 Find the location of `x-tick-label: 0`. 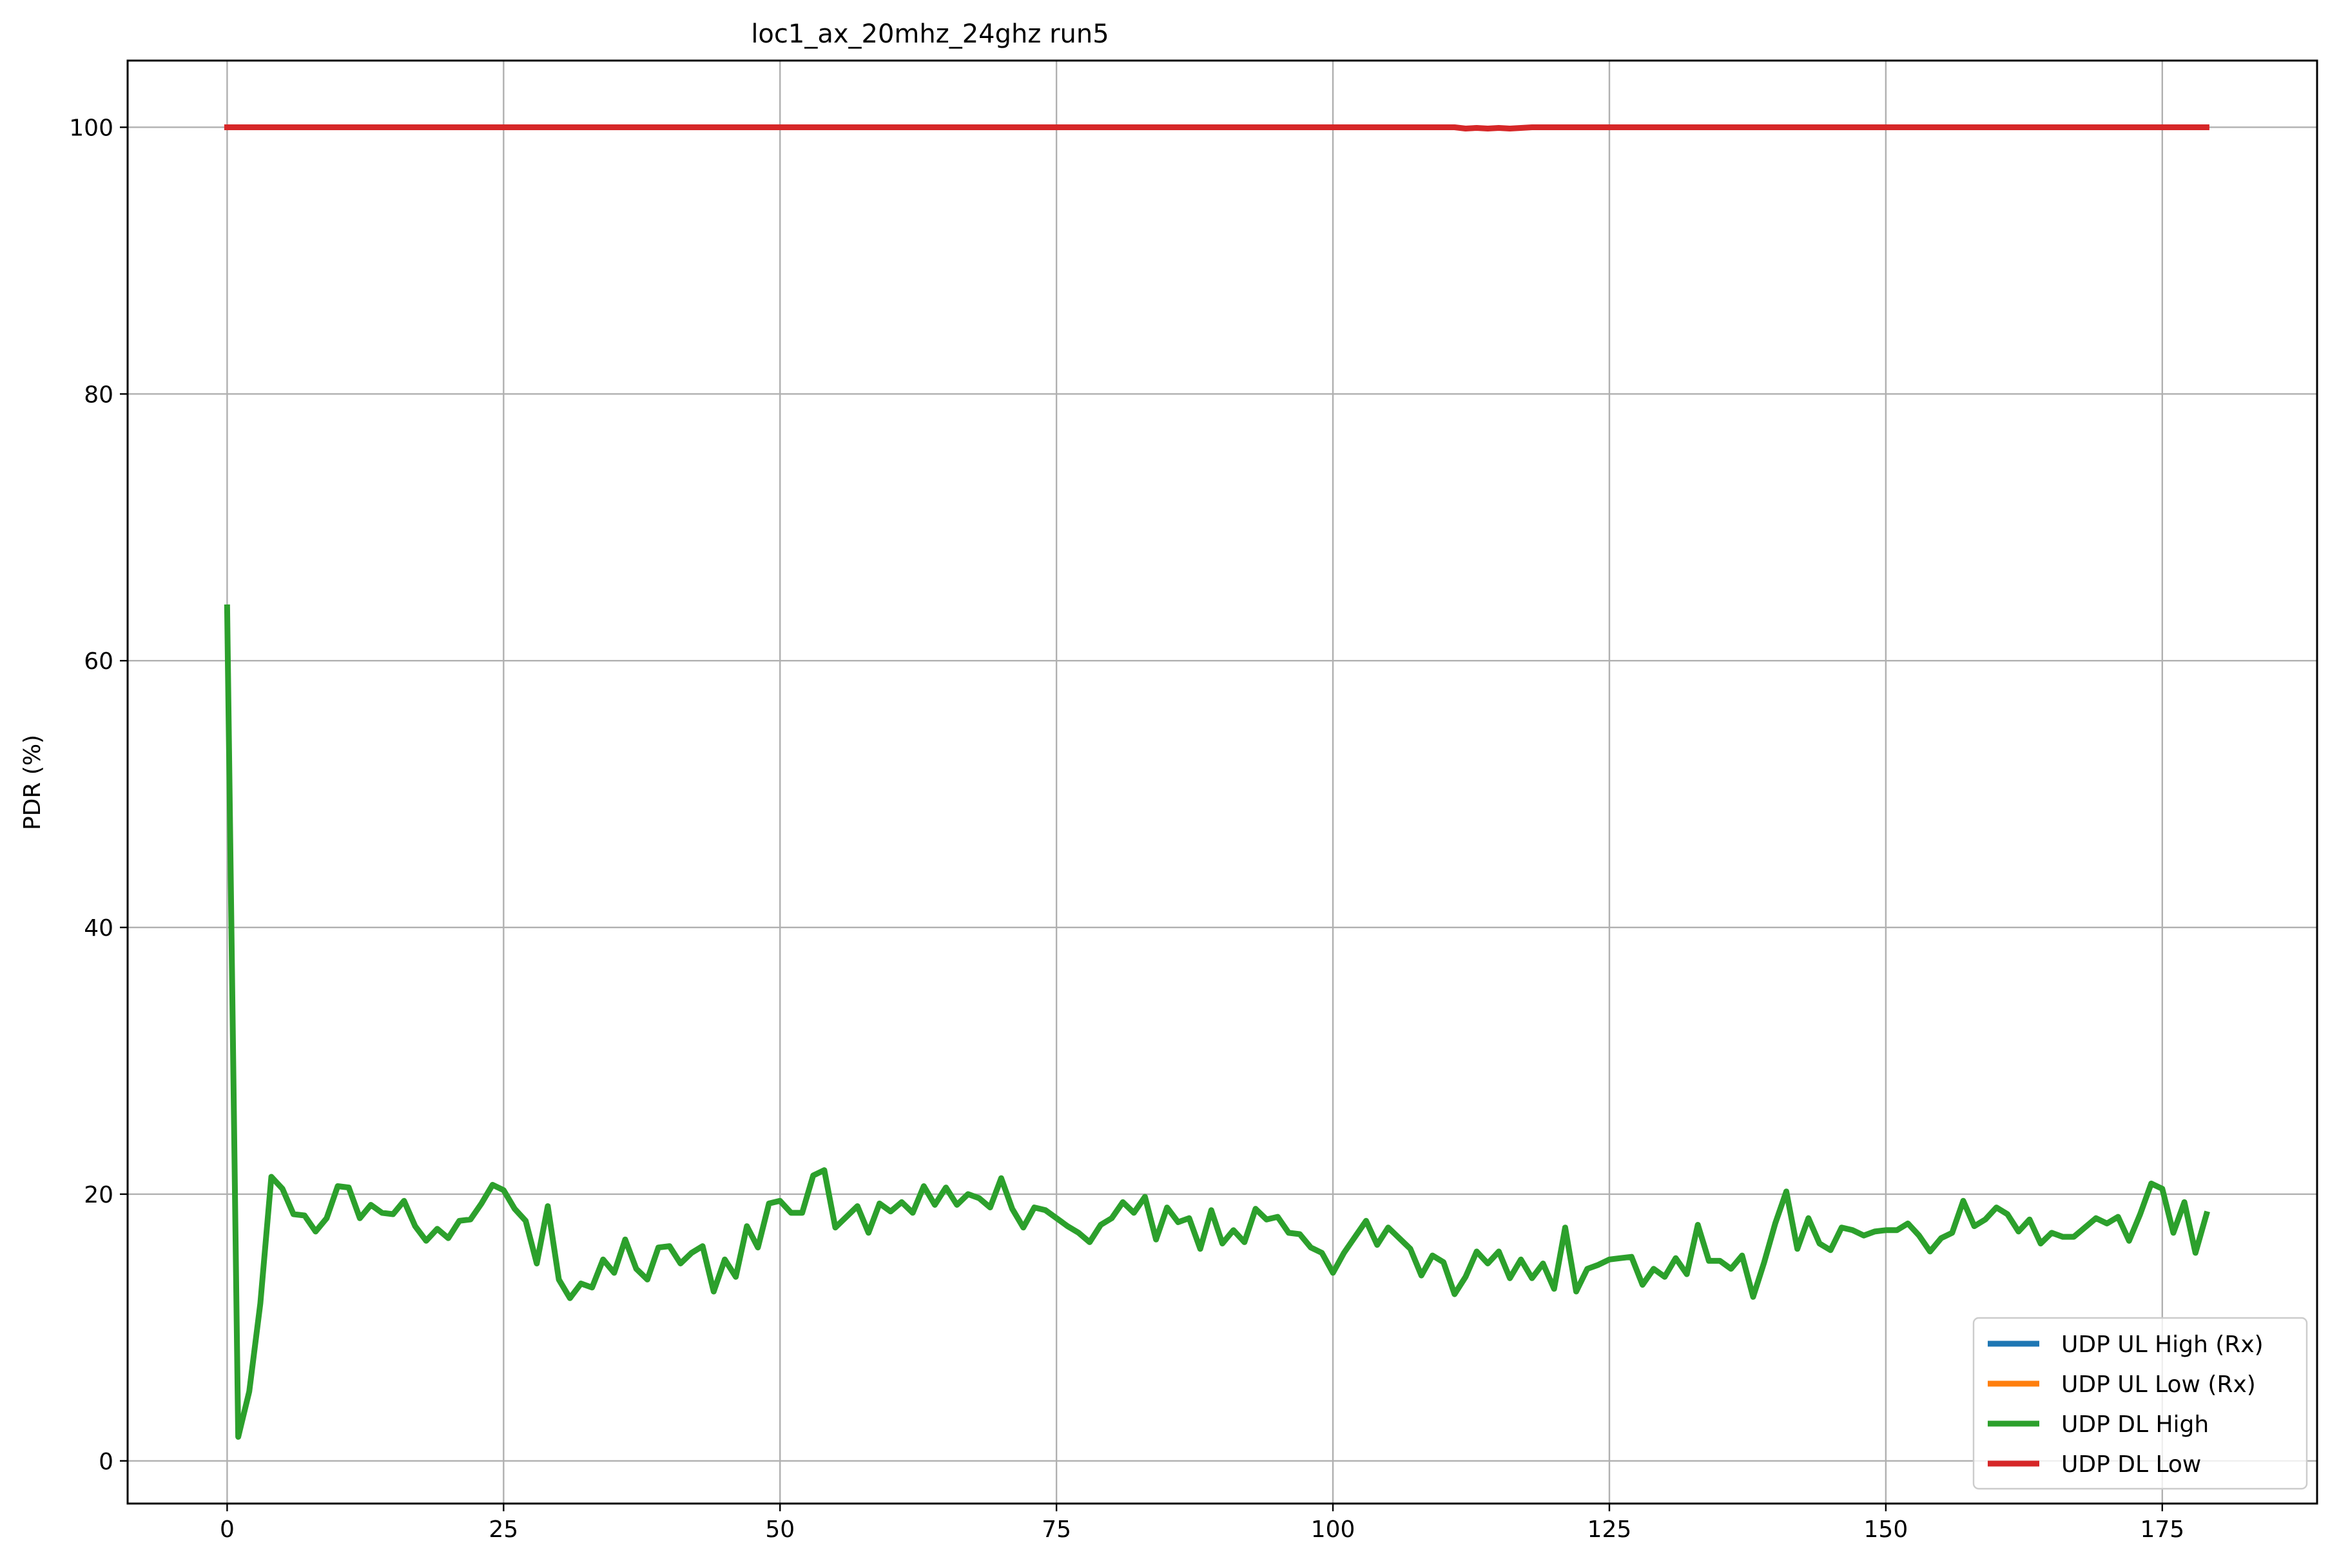

x-tick-label: 0 is located at coordinates (227, 1529).